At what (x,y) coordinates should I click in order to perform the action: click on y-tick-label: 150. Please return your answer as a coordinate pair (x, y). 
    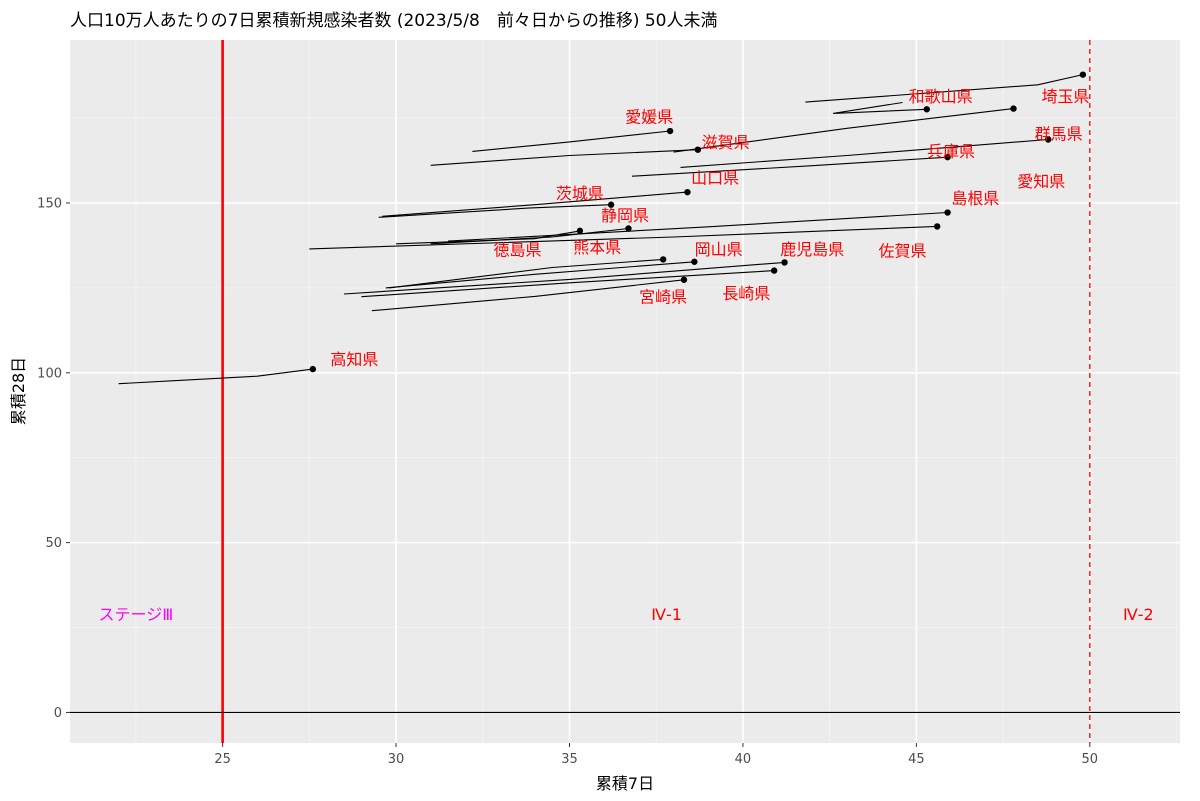
    Looking at the image, I should click on (49, 204).